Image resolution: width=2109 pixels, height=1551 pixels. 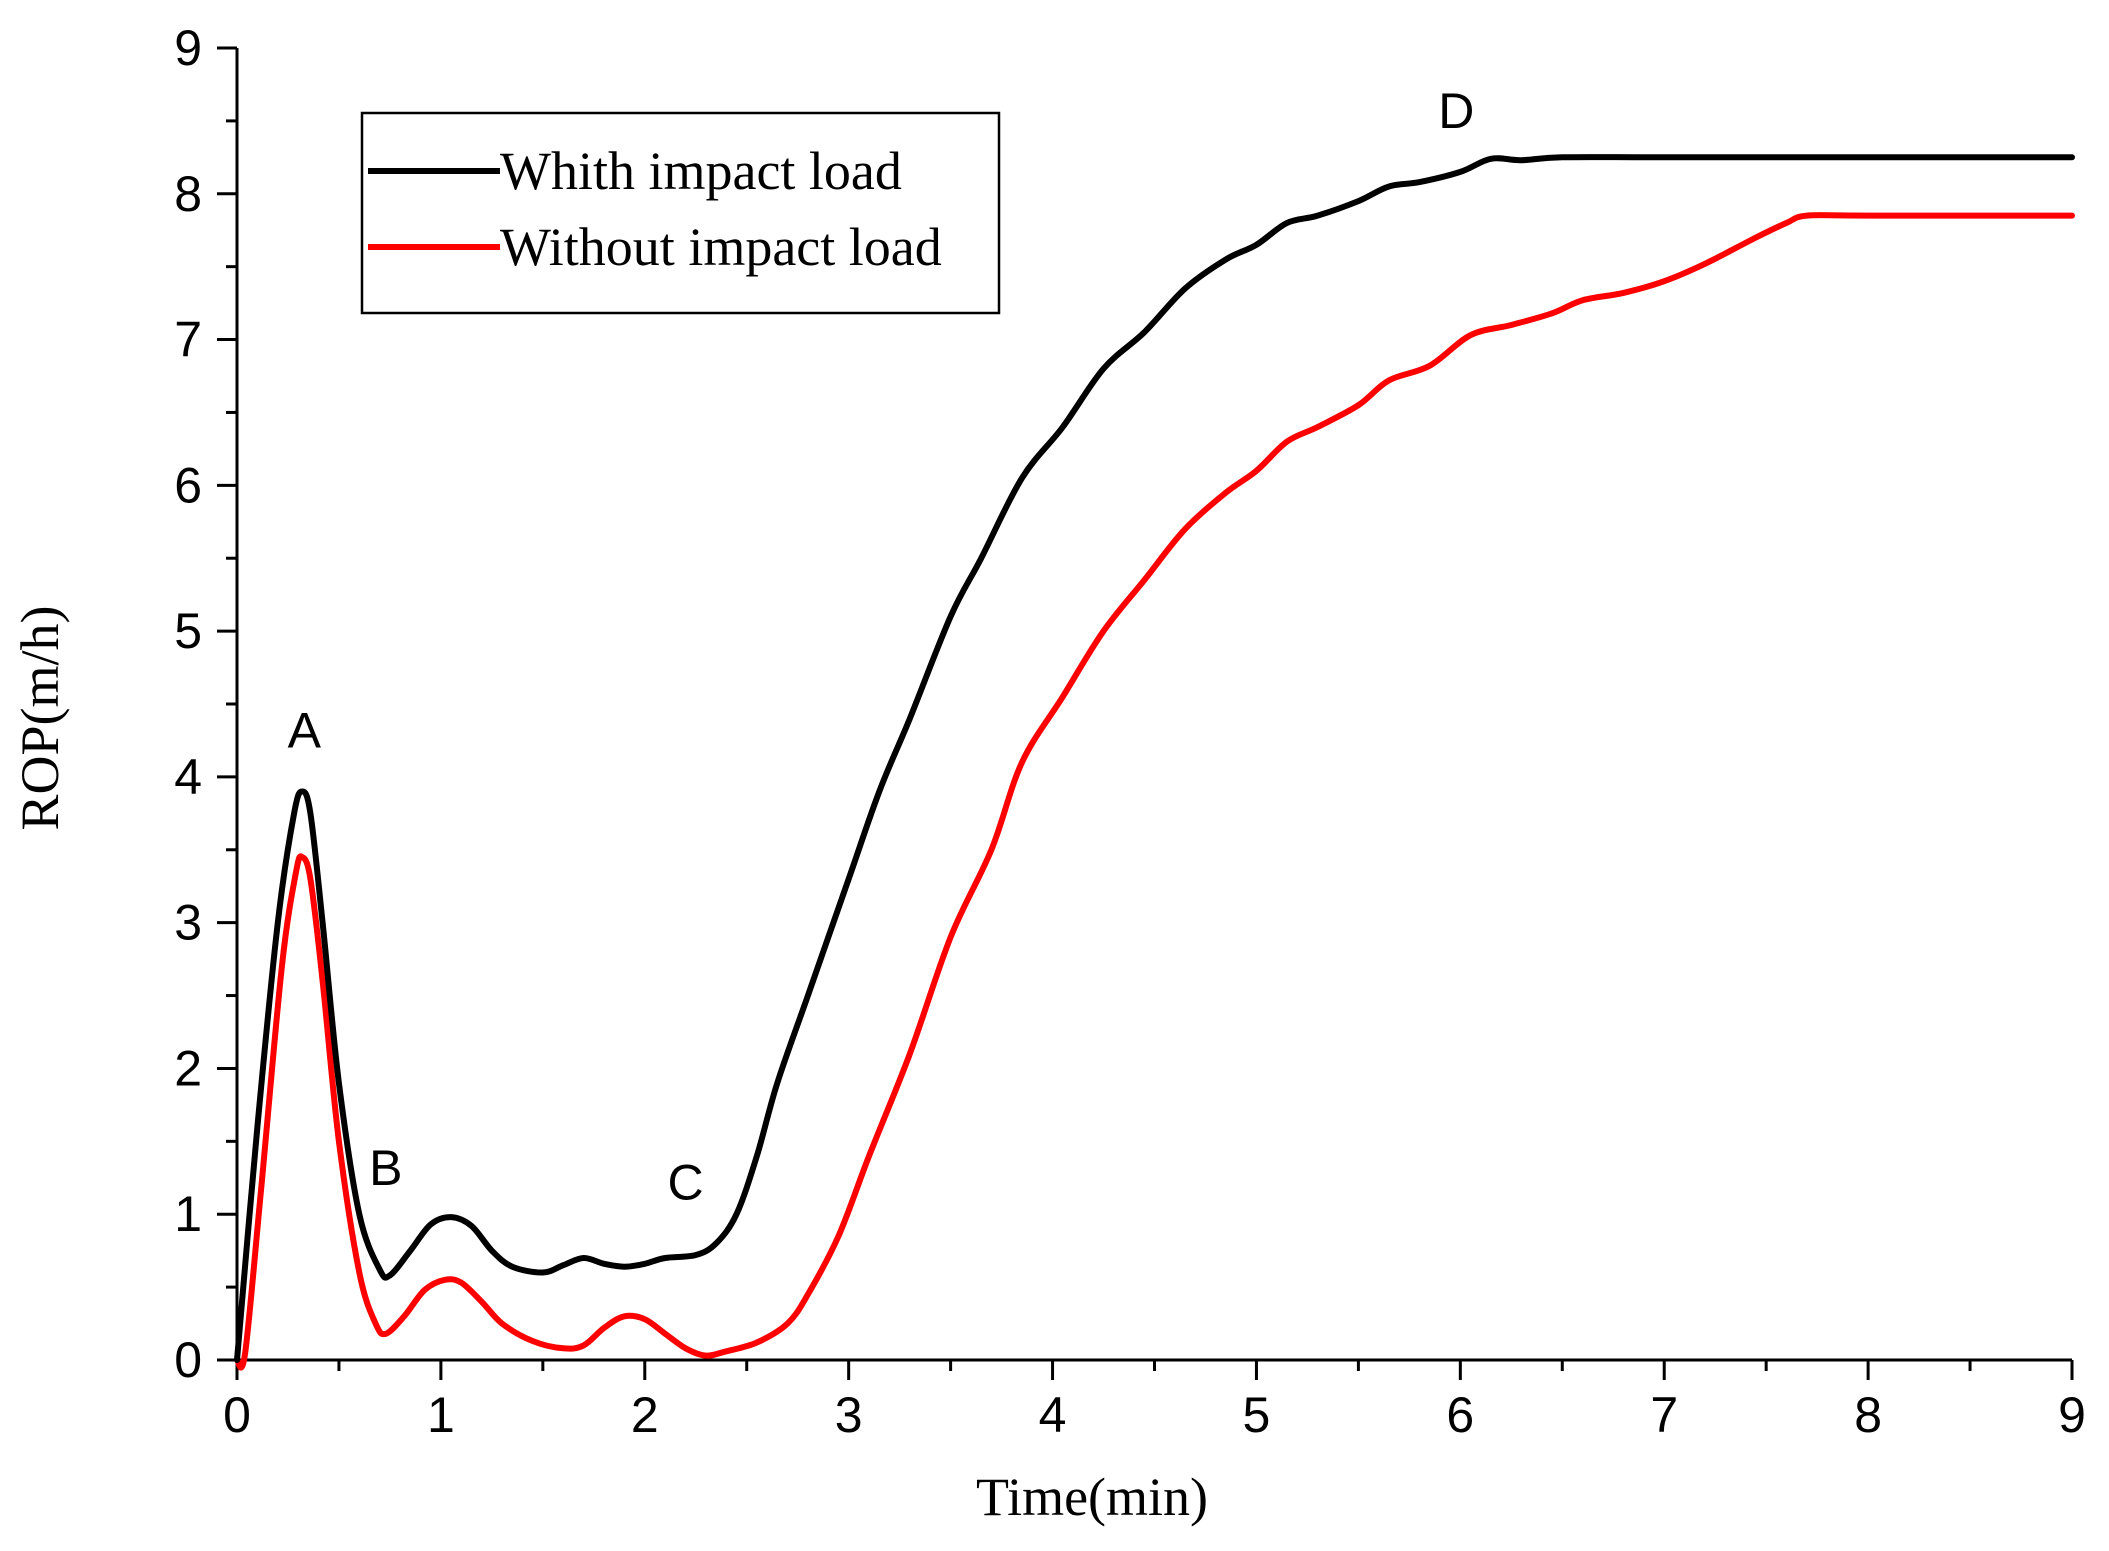 I want to click on y-tick-label: 4, so click(x=188, y=777).